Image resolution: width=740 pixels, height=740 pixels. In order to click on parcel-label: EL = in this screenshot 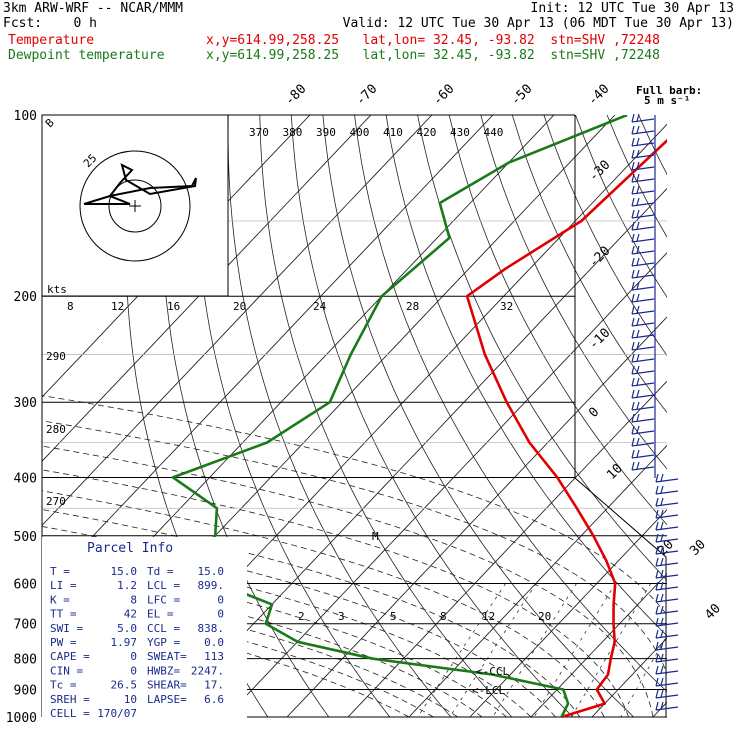, I will do `click(160, 614)`.